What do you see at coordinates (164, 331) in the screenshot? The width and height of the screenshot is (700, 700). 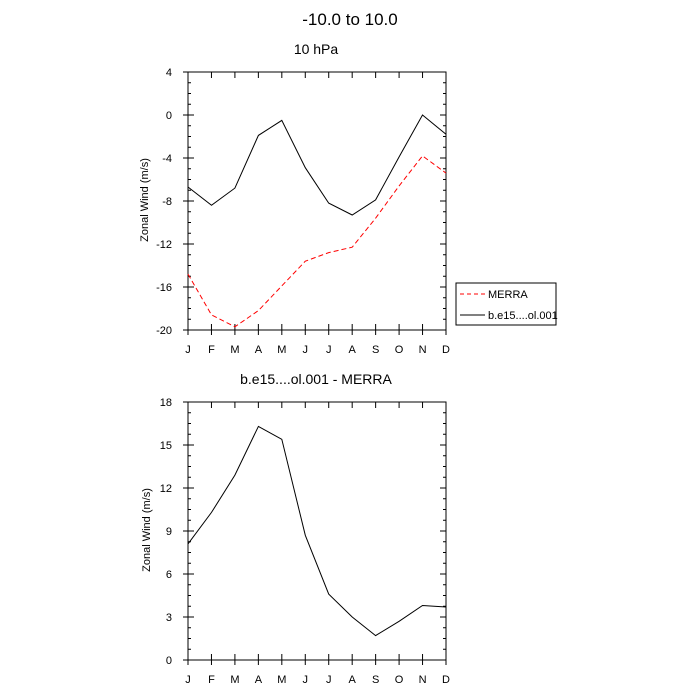 I see `y-tick-label: -20` at bounding box center [164, 331].